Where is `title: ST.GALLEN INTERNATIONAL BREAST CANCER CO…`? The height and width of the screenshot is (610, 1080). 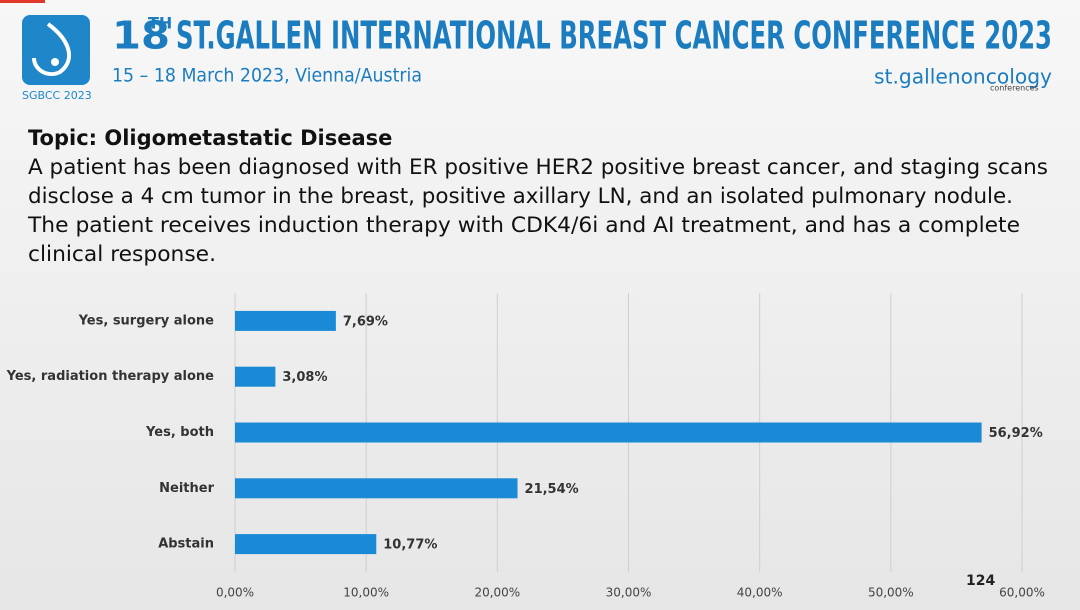 title: ST.GALLEN INTERNATIONAL BREAST CANCER CO… is located at coordinates (614, 36).